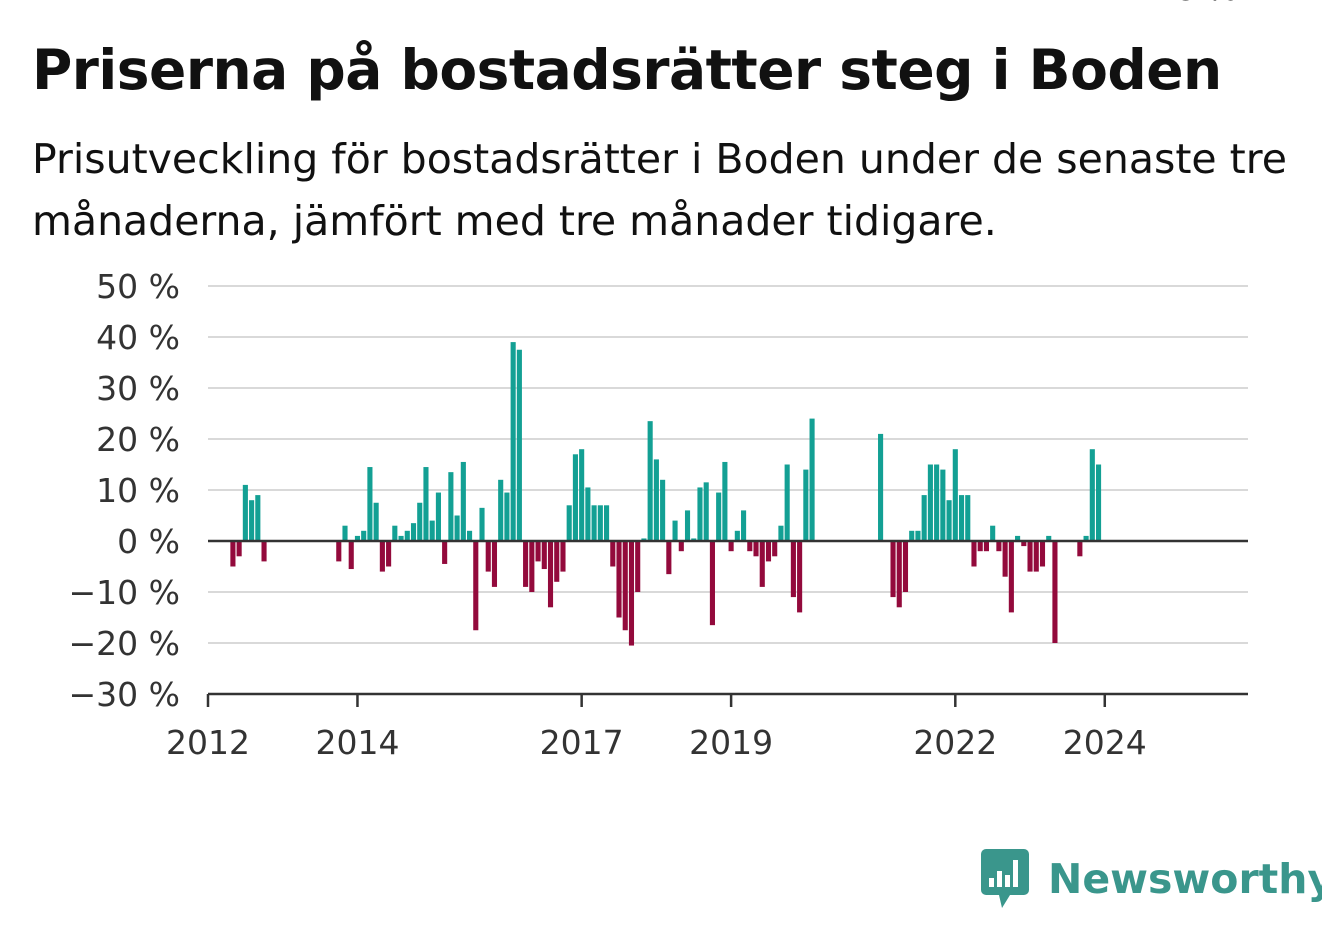  Describe the element at coordinates (1196, 4) in the screenshot. I see `data-label-latest: 18 %` at that location.